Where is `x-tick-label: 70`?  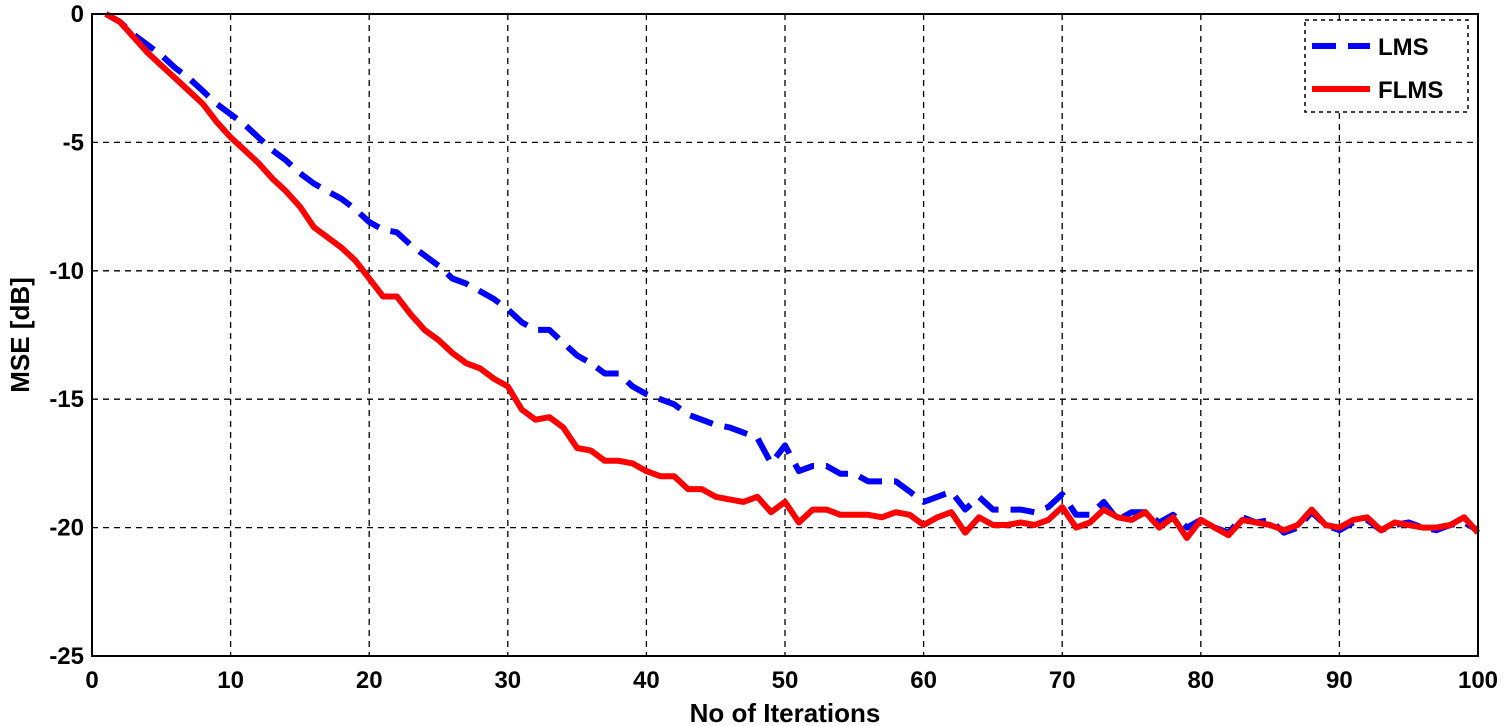 x-tick-label: 70 is located at coordinates (1062, 680).